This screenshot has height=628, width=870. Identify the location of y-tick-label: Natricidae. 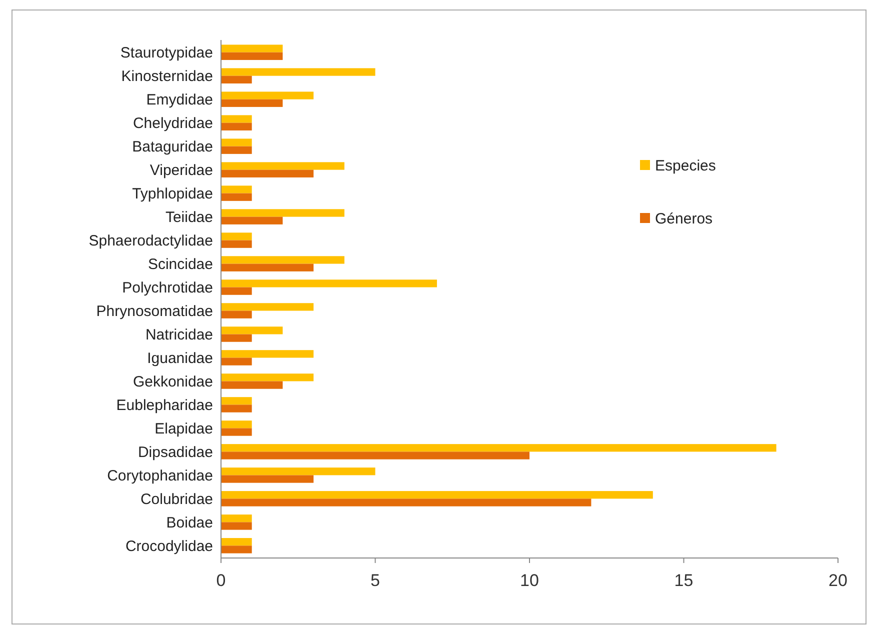
(179, 335).